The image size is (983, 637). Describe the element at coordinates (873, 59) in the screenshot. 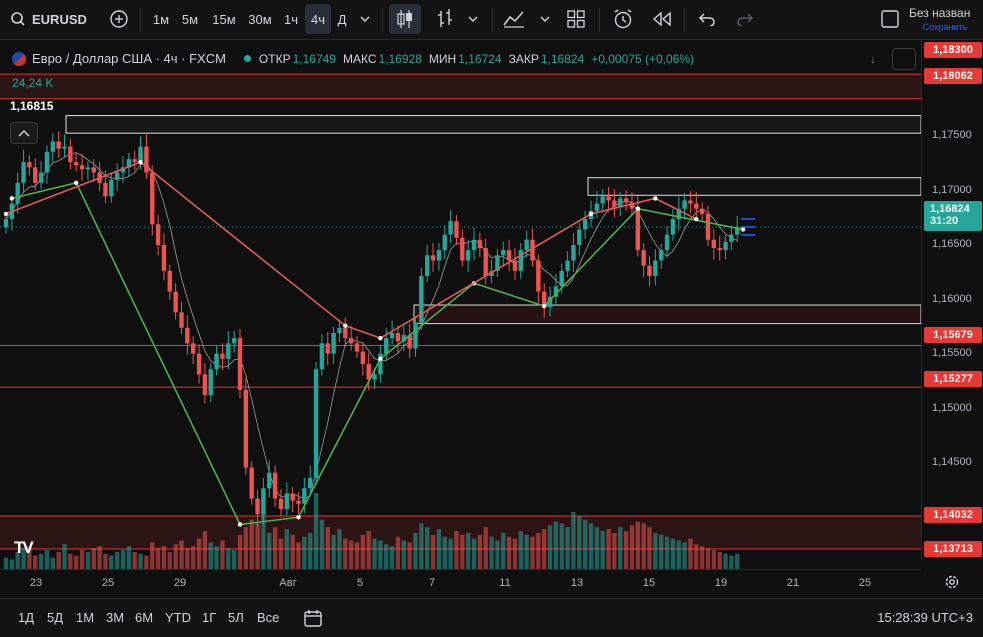

I see `arrow-down-icon: ↓` at that location.